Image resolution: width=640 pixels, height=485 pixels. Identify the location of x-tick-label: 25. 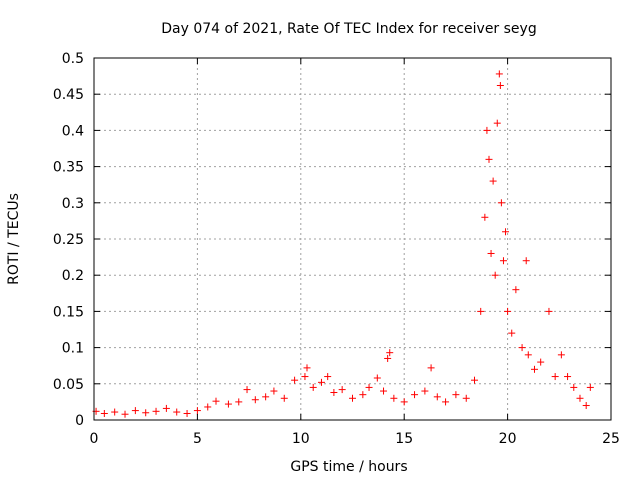
(611, 439).